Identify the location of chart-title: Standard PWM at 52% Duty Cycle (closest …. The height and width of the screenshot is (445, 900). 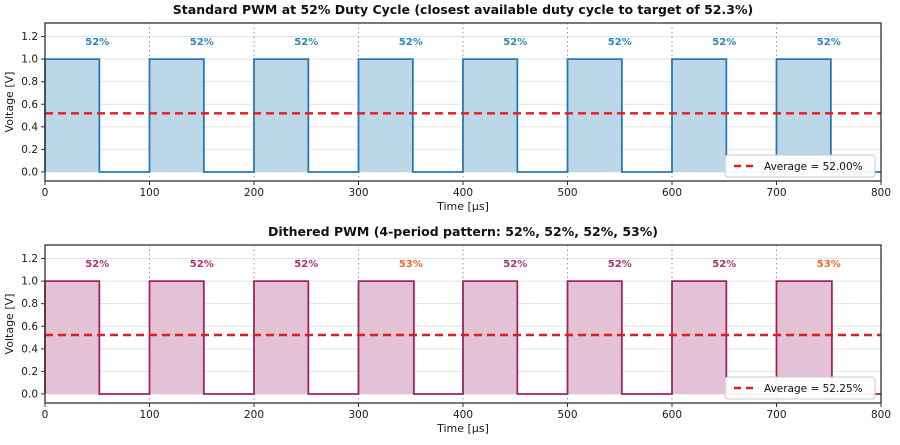
(463, 9).